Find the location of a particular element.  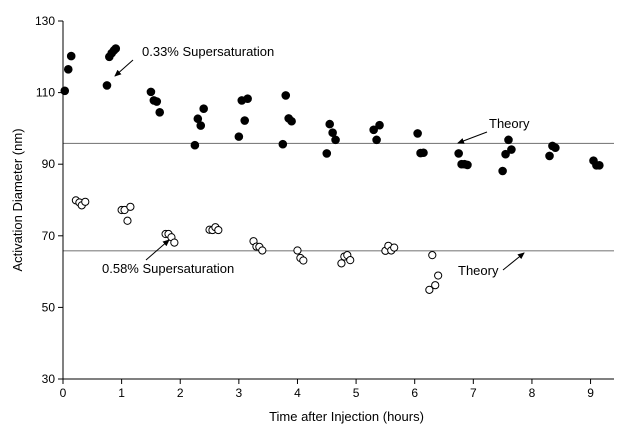

annotation-label: 0.33% Supersaturation is located at coordinates (208, 51).